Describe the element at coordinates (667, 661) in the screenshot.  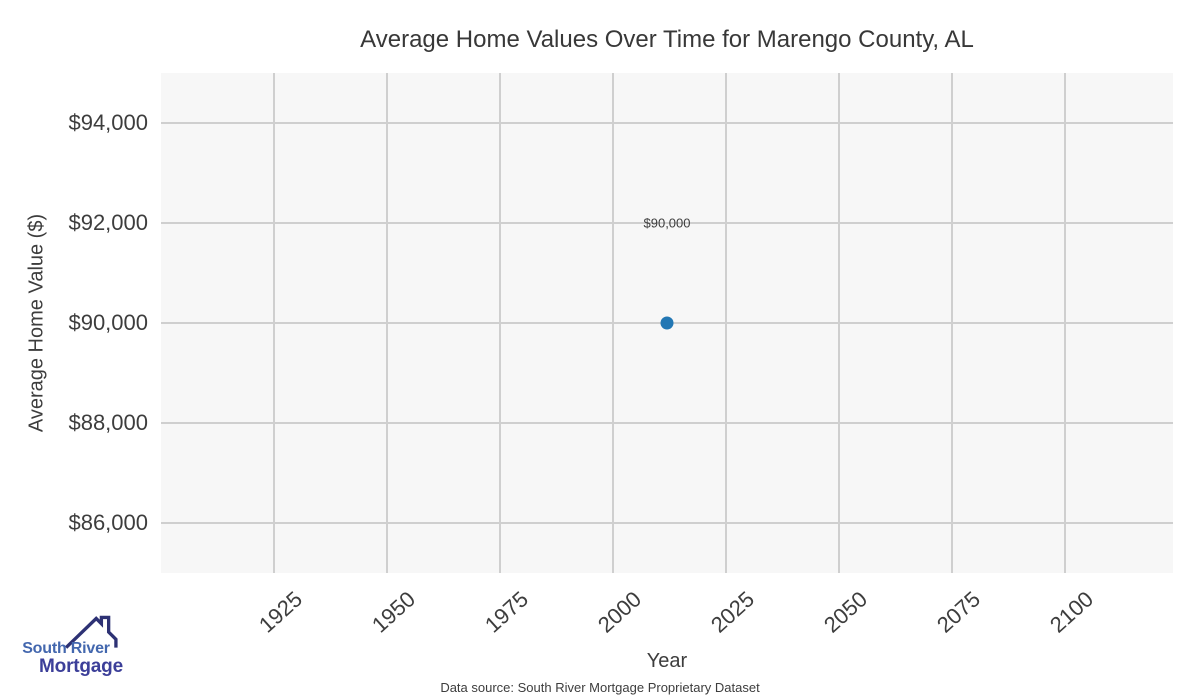
I see `x-axis-label: Year` at that location.